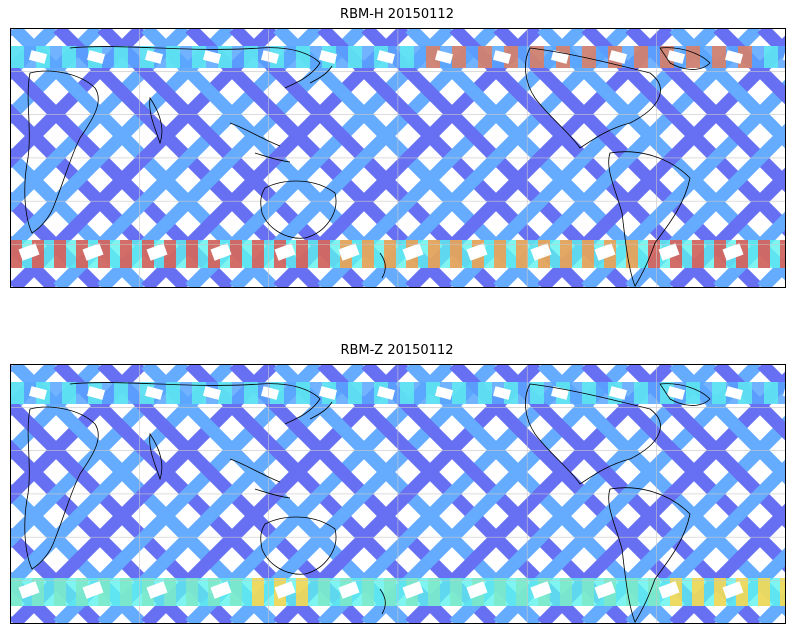 The height and width of the screenshot is (633, 794). Describe the element at coordinates (397, 350) in the screenshot. I see `panel-title-bottom: RBM-Z 20150112` at that location.